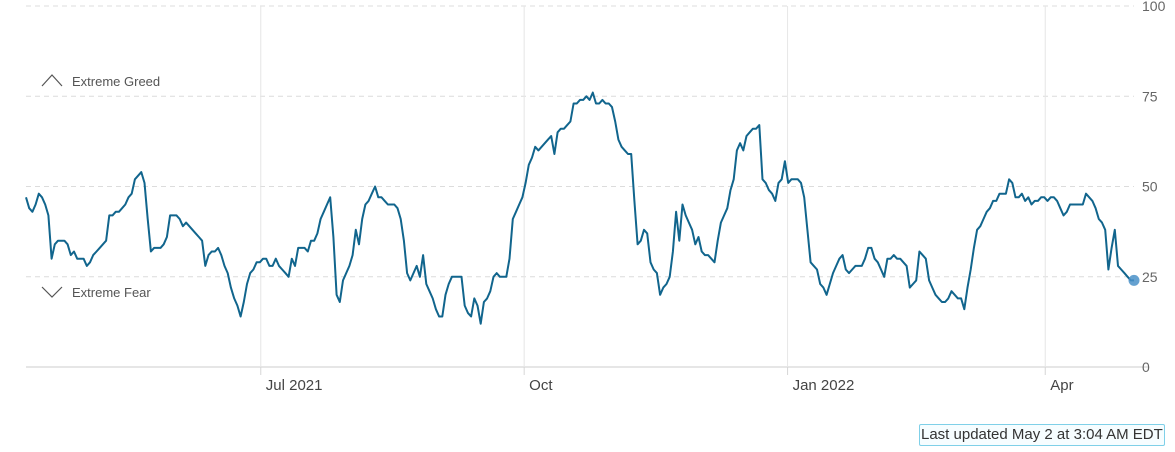 Image resolution: width=1175 pixels, height=452 pixels. I want to click on y-tick-label: 75, so click(1150, 96).